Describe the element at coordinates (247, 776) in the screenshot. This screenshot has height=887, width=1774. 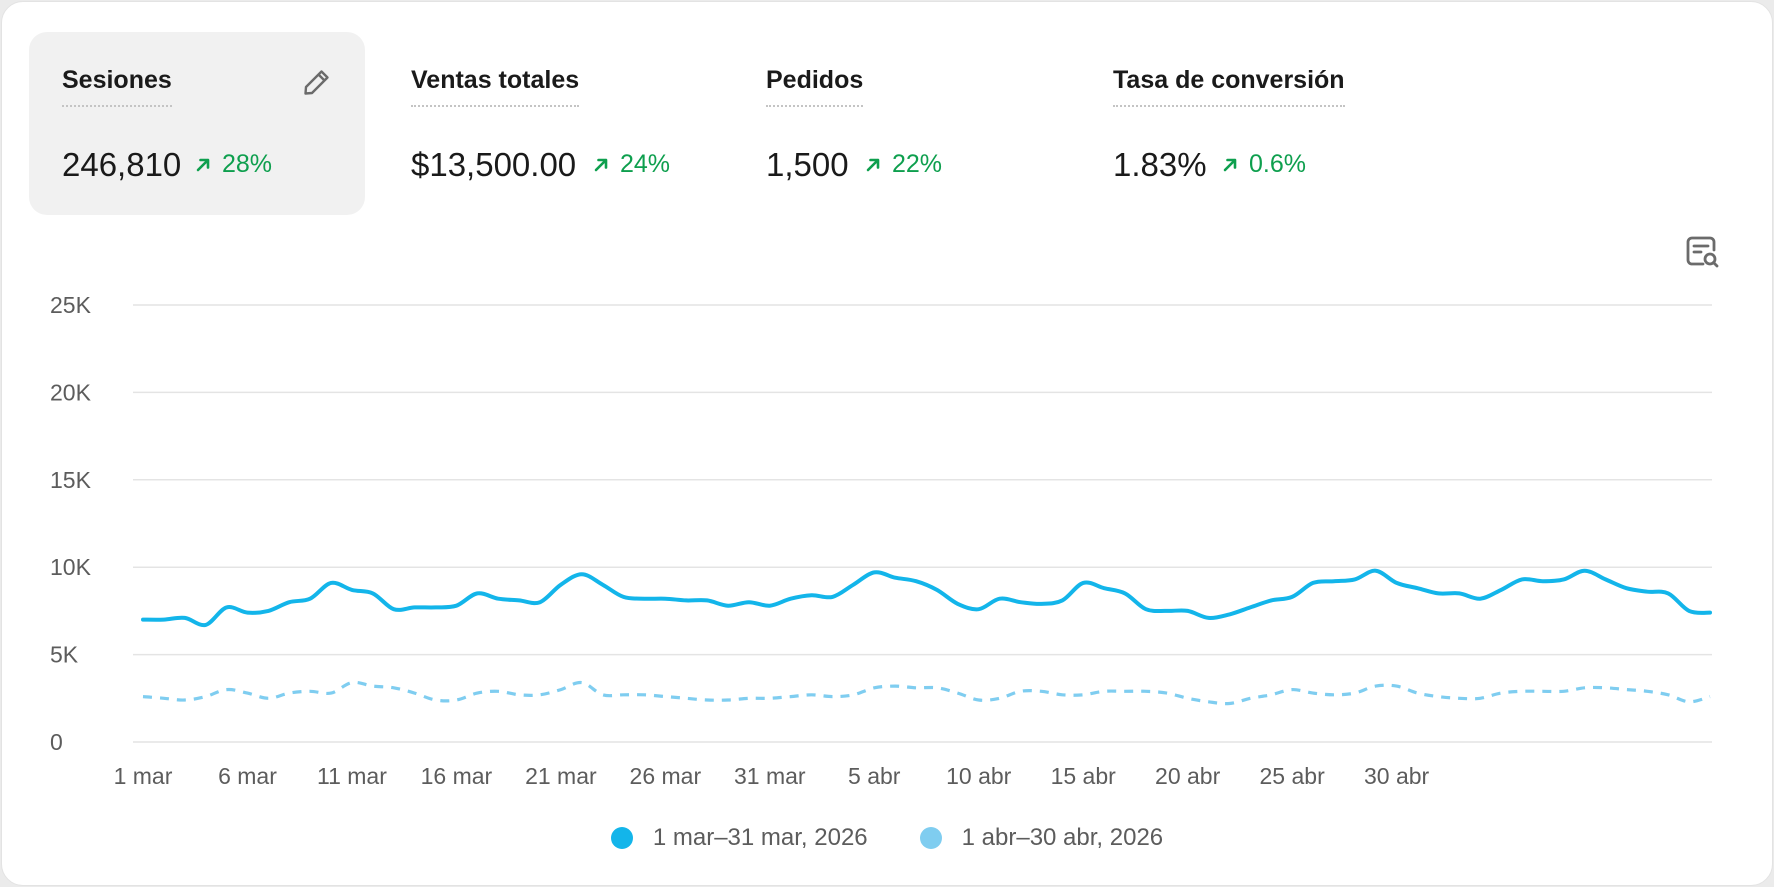
I see `x-tick-label: 6 mar` at that location.